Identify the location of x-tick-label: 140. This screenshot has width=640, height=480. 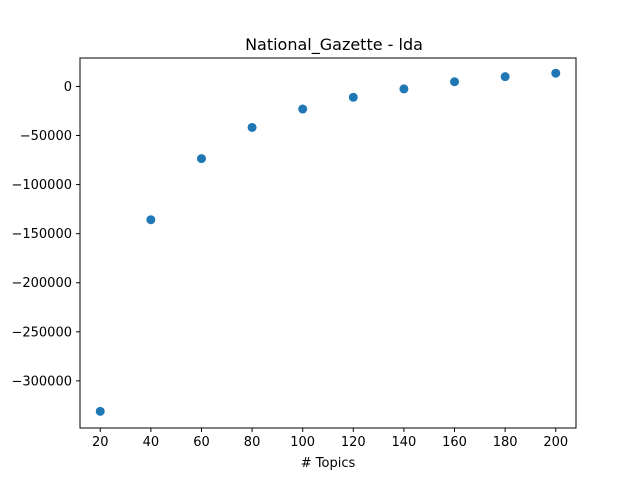
(404, 442).